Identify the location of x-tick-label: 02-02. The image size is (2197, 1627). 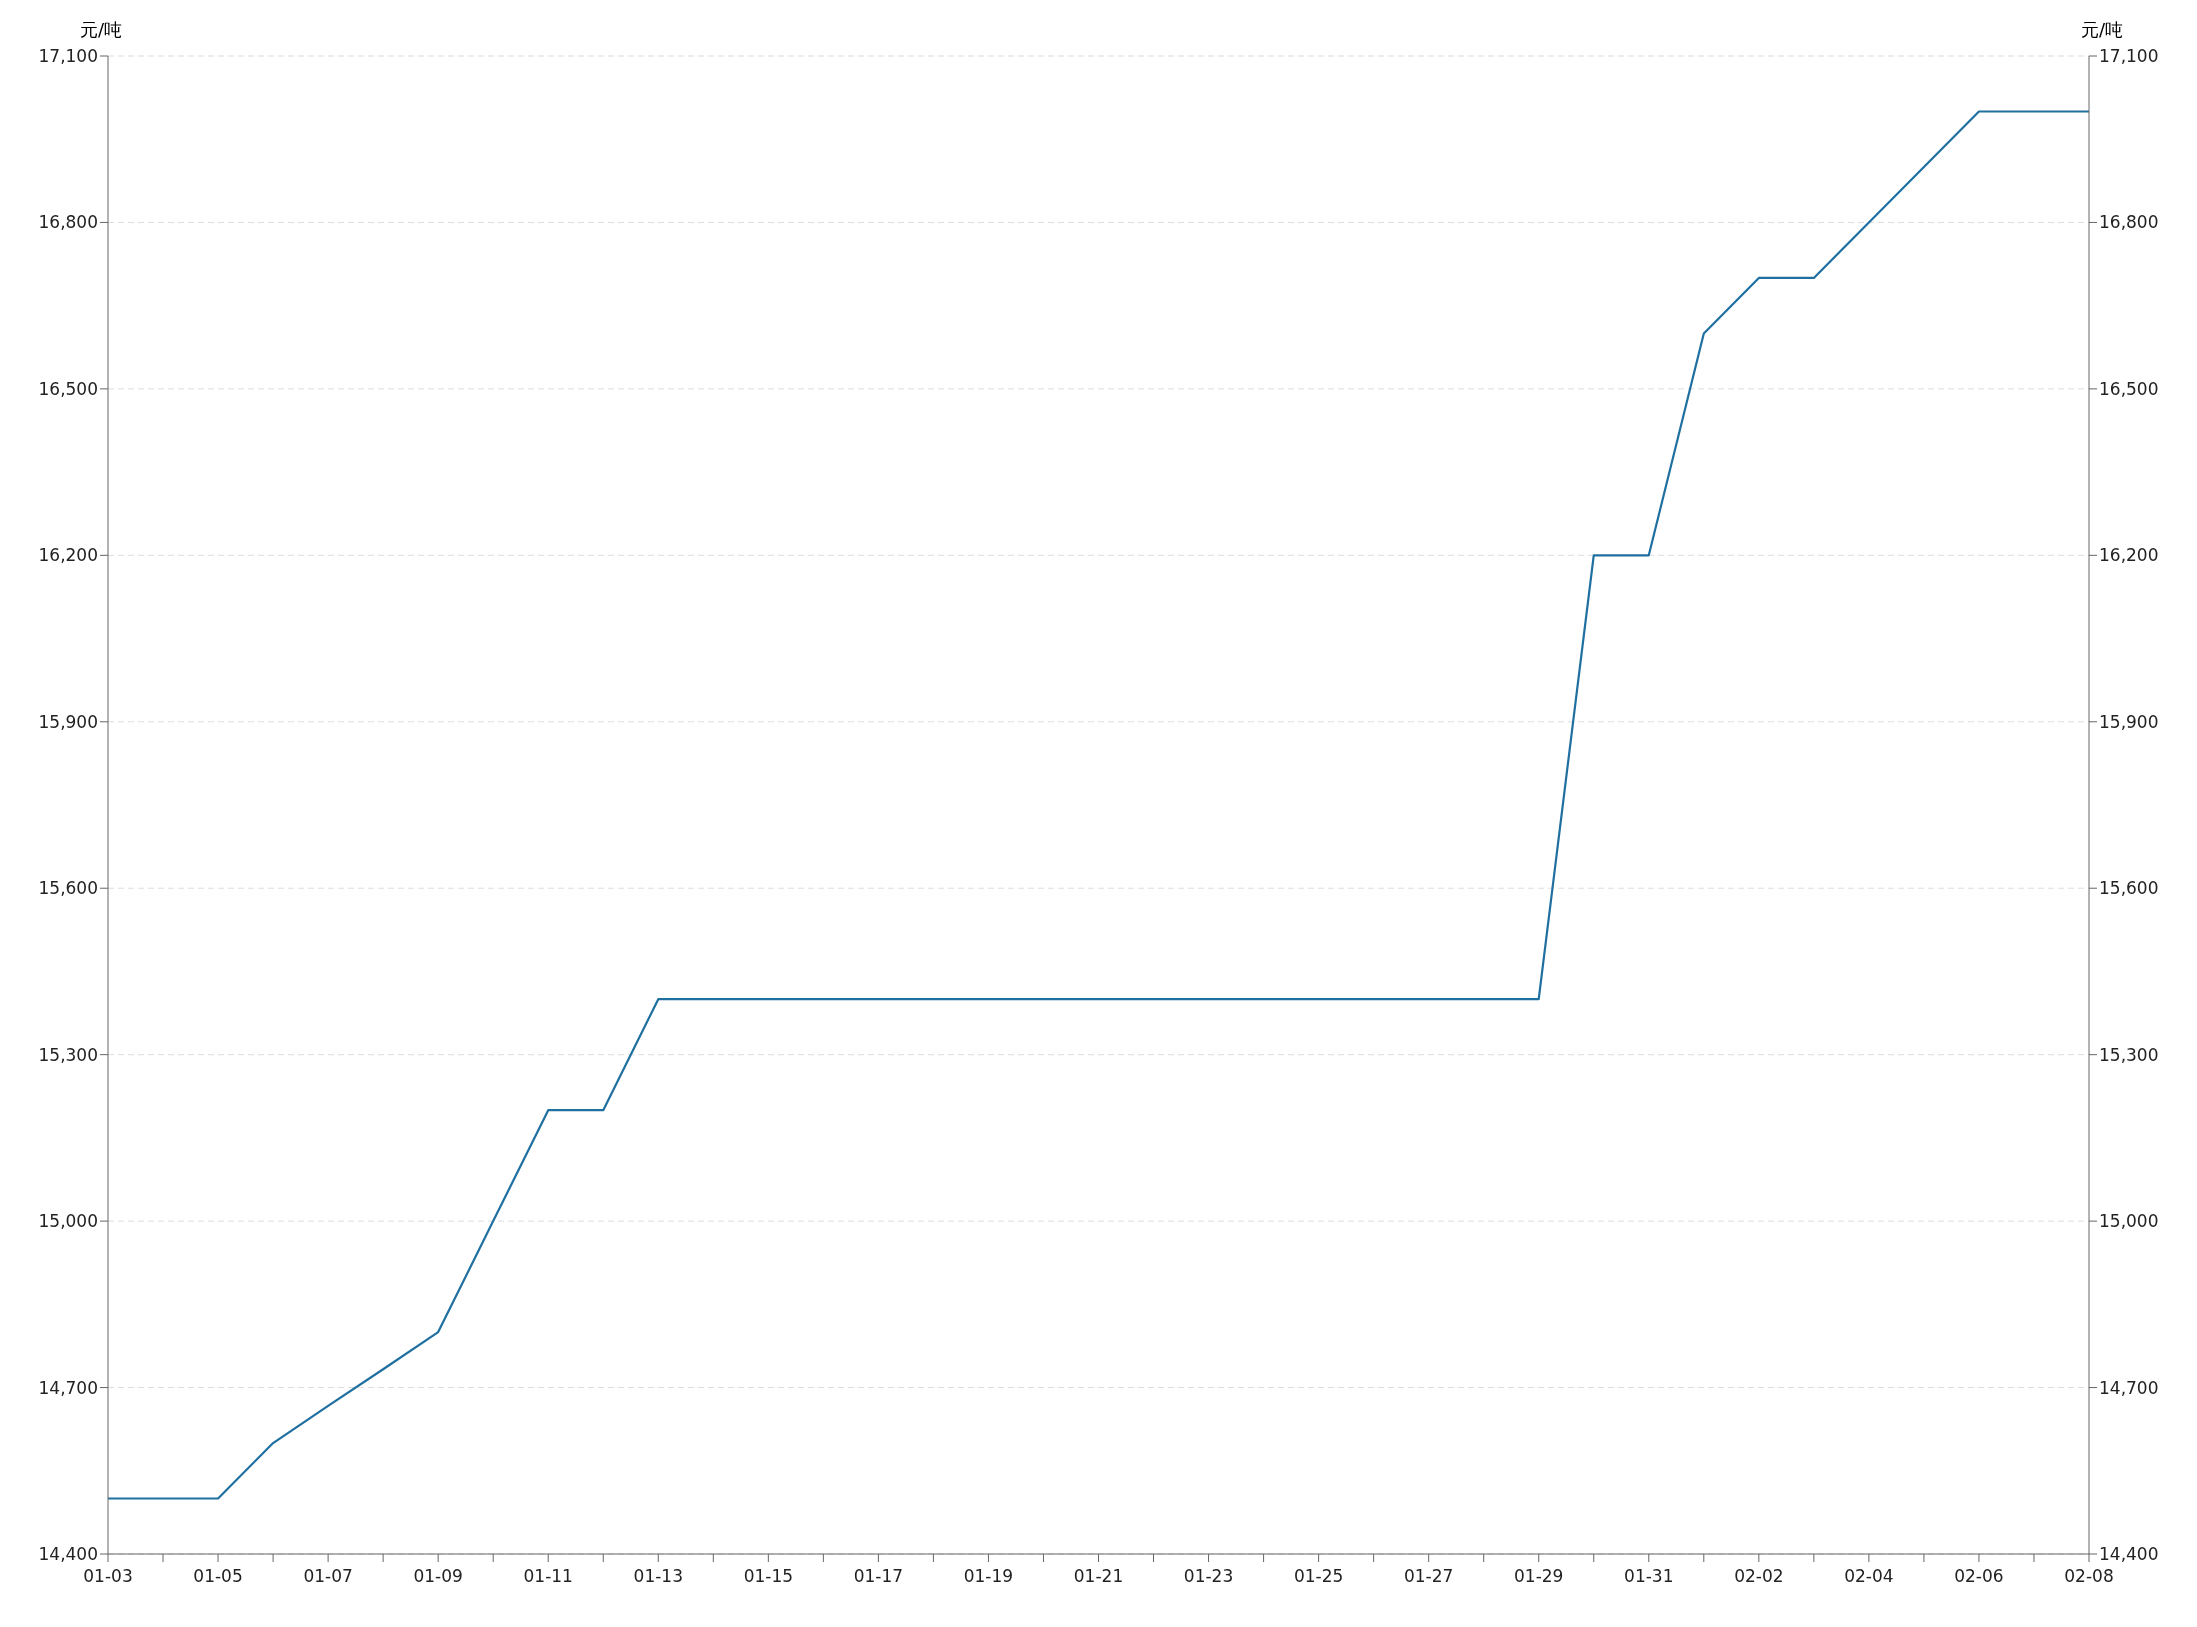
(1759, 1576).